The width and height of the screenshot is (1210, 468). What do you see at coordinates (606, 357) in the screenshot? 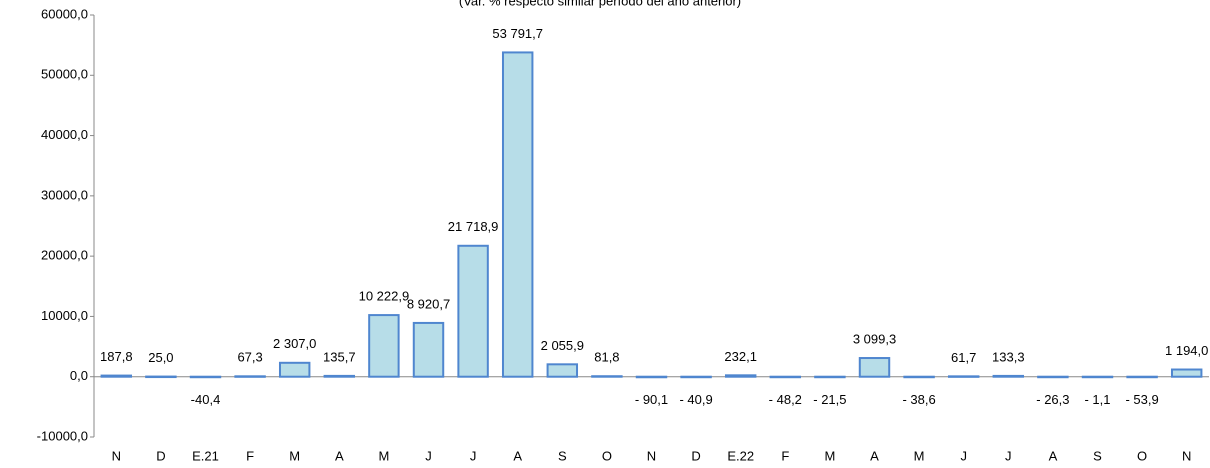
I see `value-label: 81,8` at bounding box center [606, 357].